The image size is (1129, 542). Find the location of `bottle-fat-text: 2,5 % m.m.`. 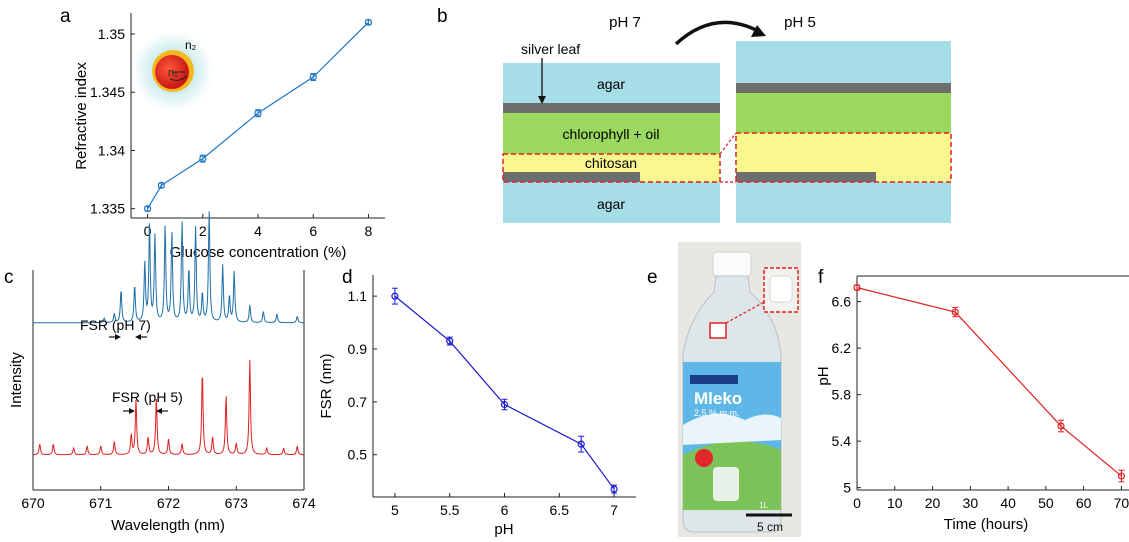

bottle-fat-text: 2,5 % m.m. is located at coordinates (717, 413).